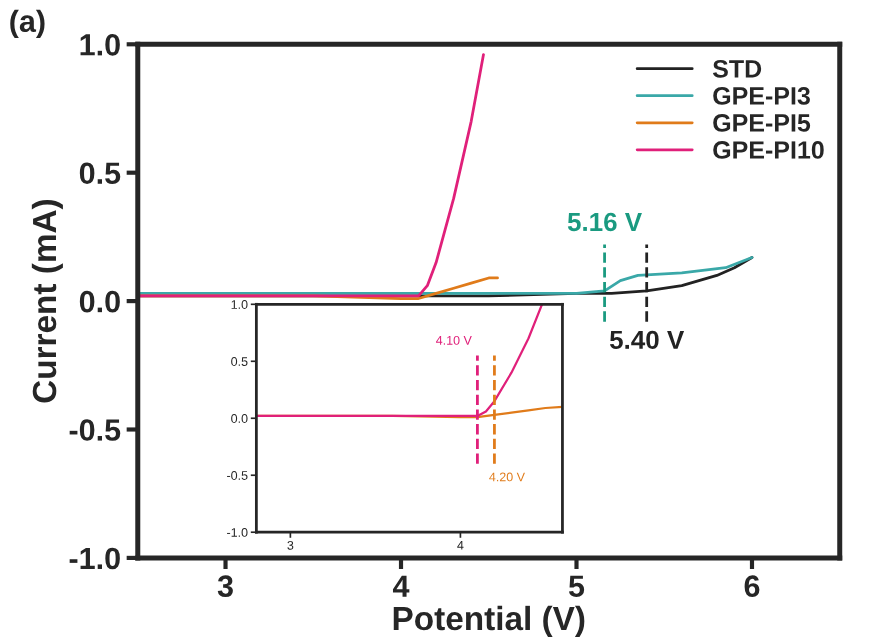 The width and height of the screenshot is (872, 642). Describe the element at coordinates (604, 222) in the screenshot. I see `ref-line-label: 5.16 V` at that location.